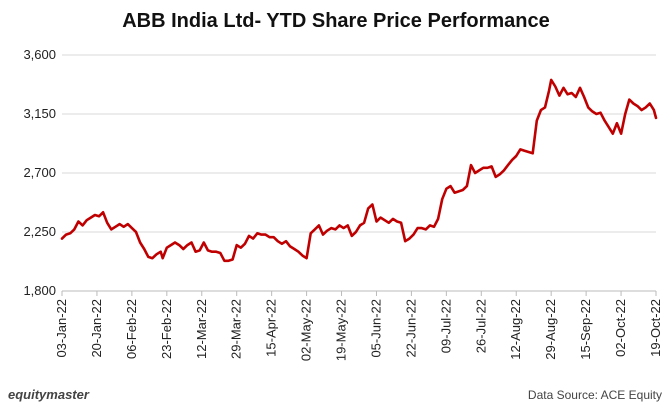  I want to click on x-tick-label: 20-Jan-22, so click(96, 328).